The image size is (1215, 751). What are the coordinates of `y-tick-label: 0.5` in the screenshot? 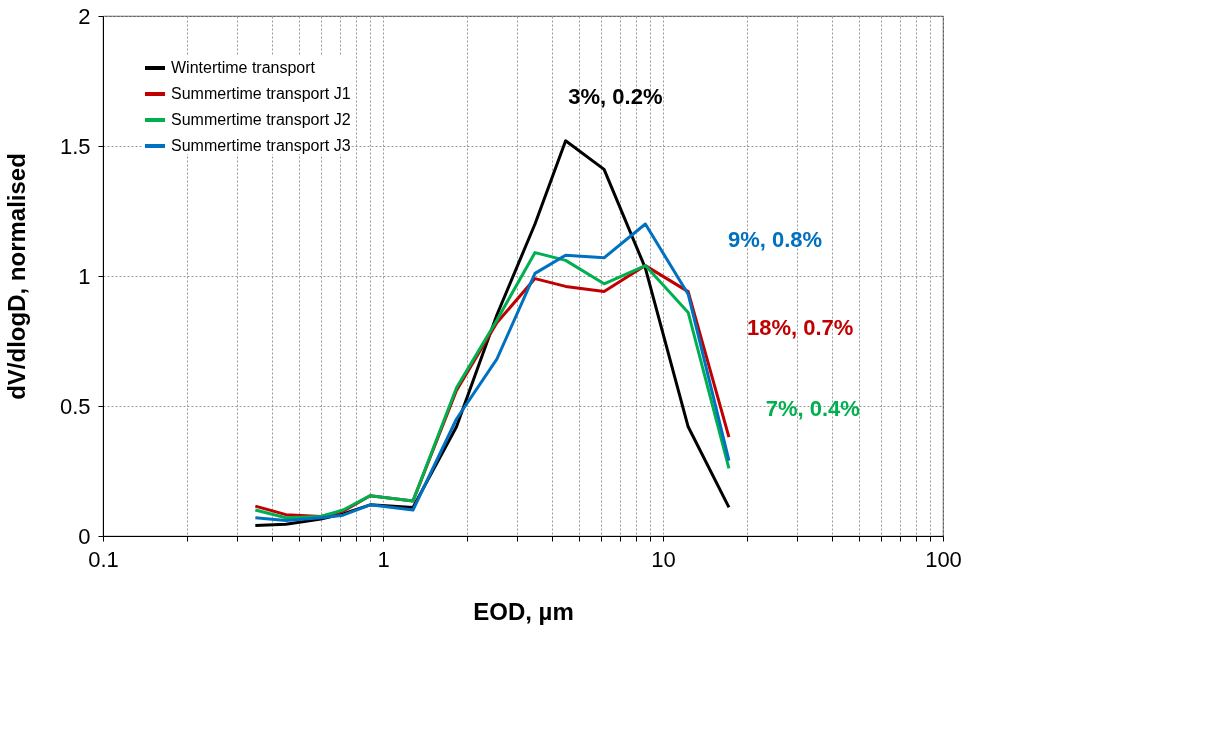 It's located at (75, 406).